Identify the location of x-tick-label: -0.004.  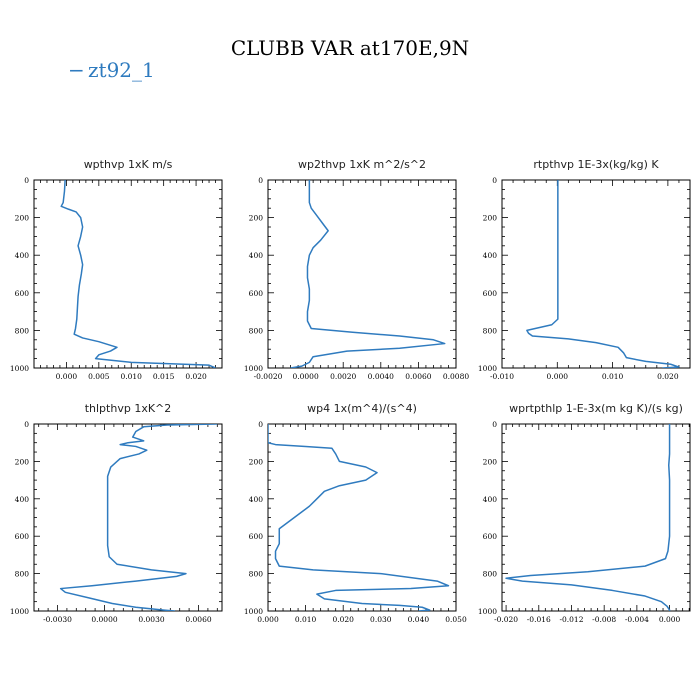
(637, 619).